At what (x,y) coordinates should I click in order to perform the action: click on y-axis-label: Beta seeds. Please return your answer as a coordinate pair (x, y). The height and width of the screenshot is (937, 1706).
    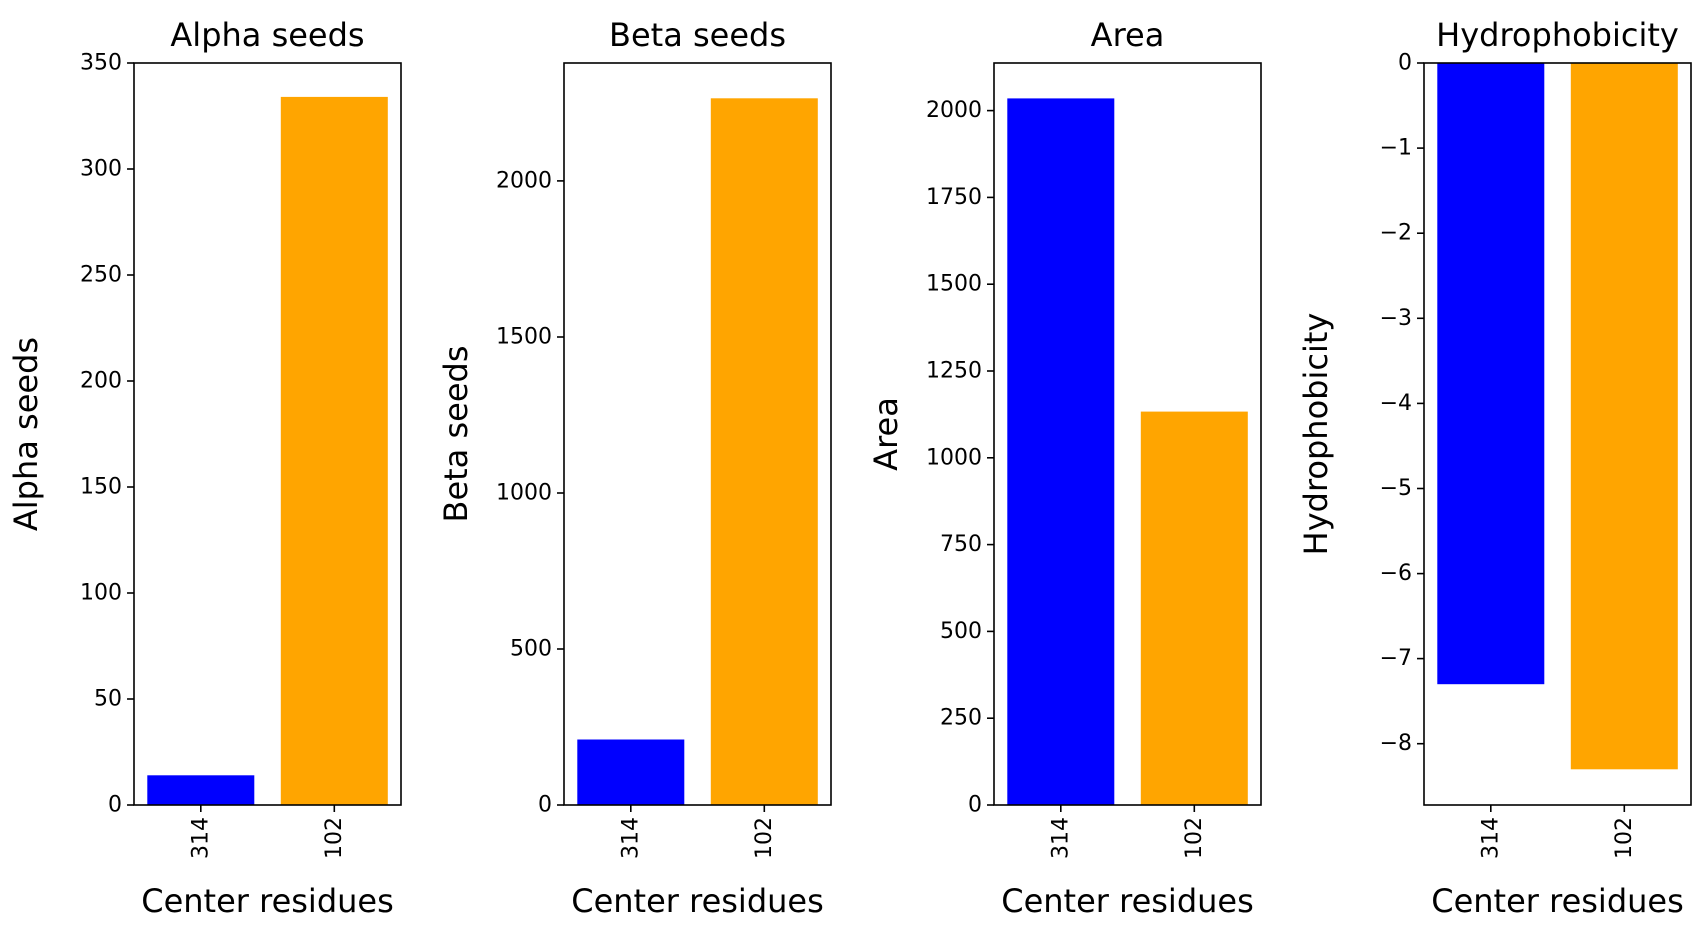
    Looking at the image, I should click on (456, 434).